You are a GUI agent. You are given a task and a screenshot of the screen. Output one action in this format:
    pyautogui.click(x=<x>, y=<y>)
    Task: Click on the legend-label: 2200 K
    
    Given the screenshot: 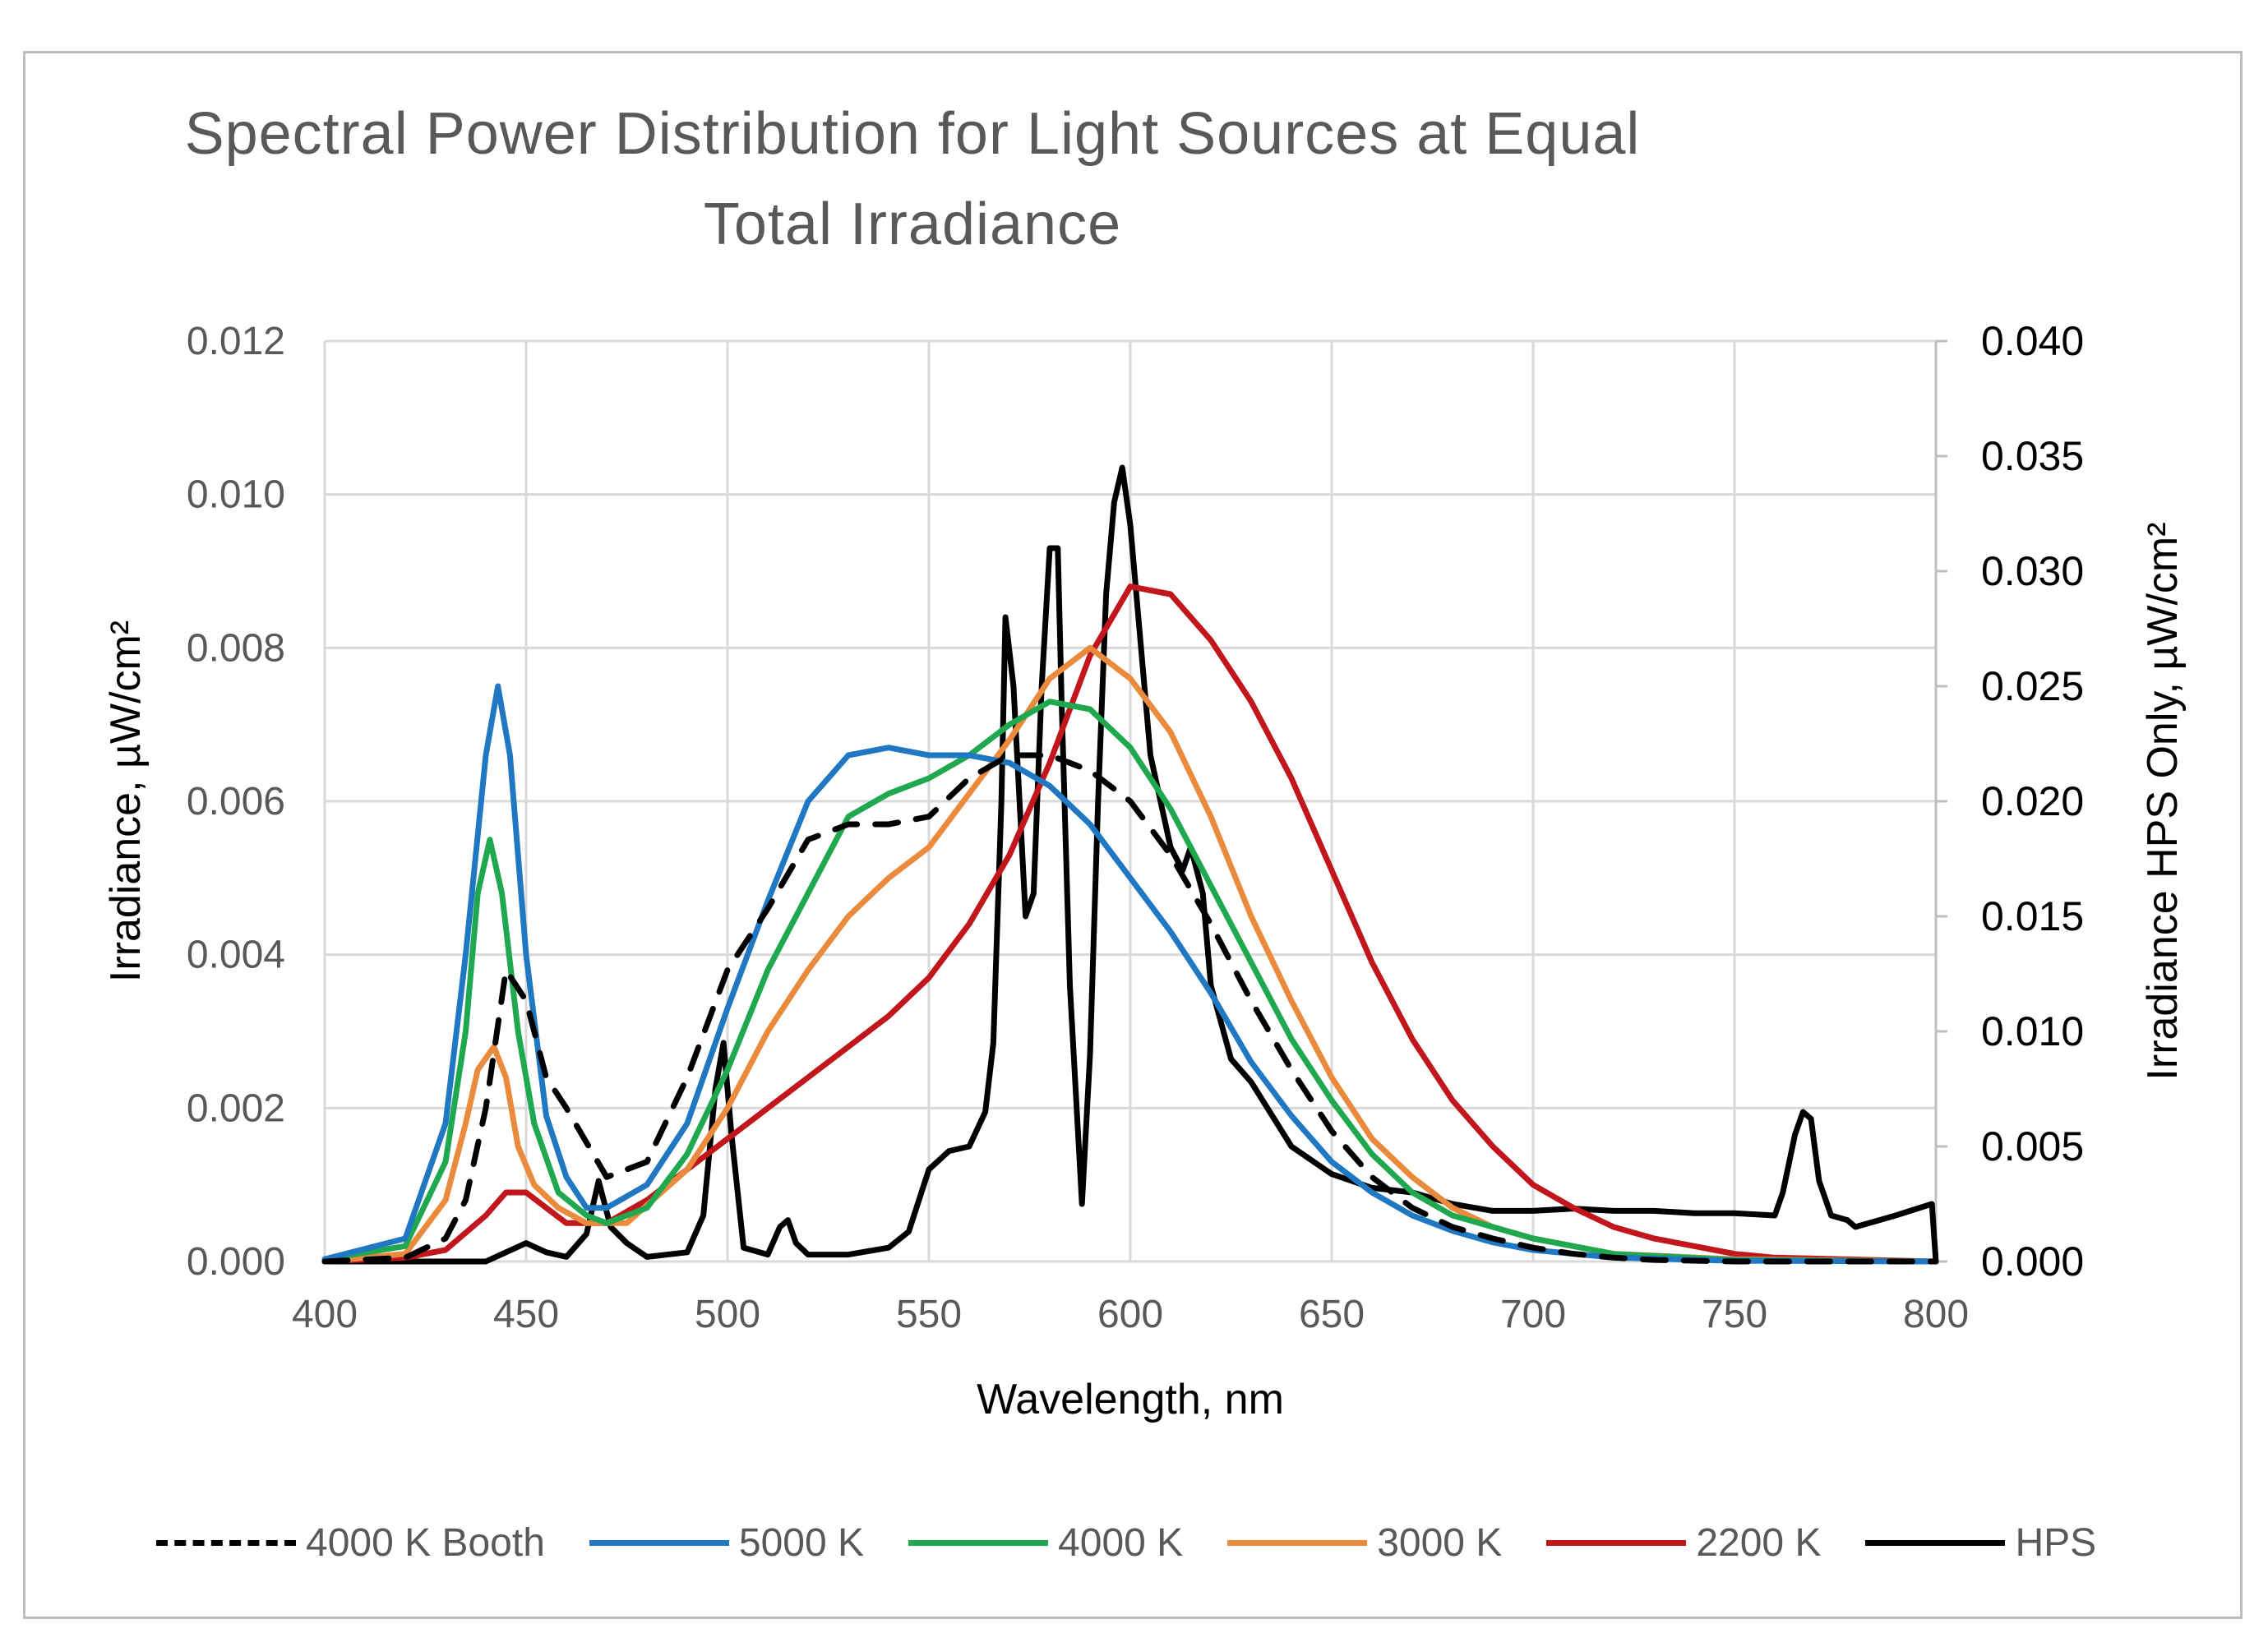 What is the action you would take?
    pyautogui.click(x=1759, y=1543)
    